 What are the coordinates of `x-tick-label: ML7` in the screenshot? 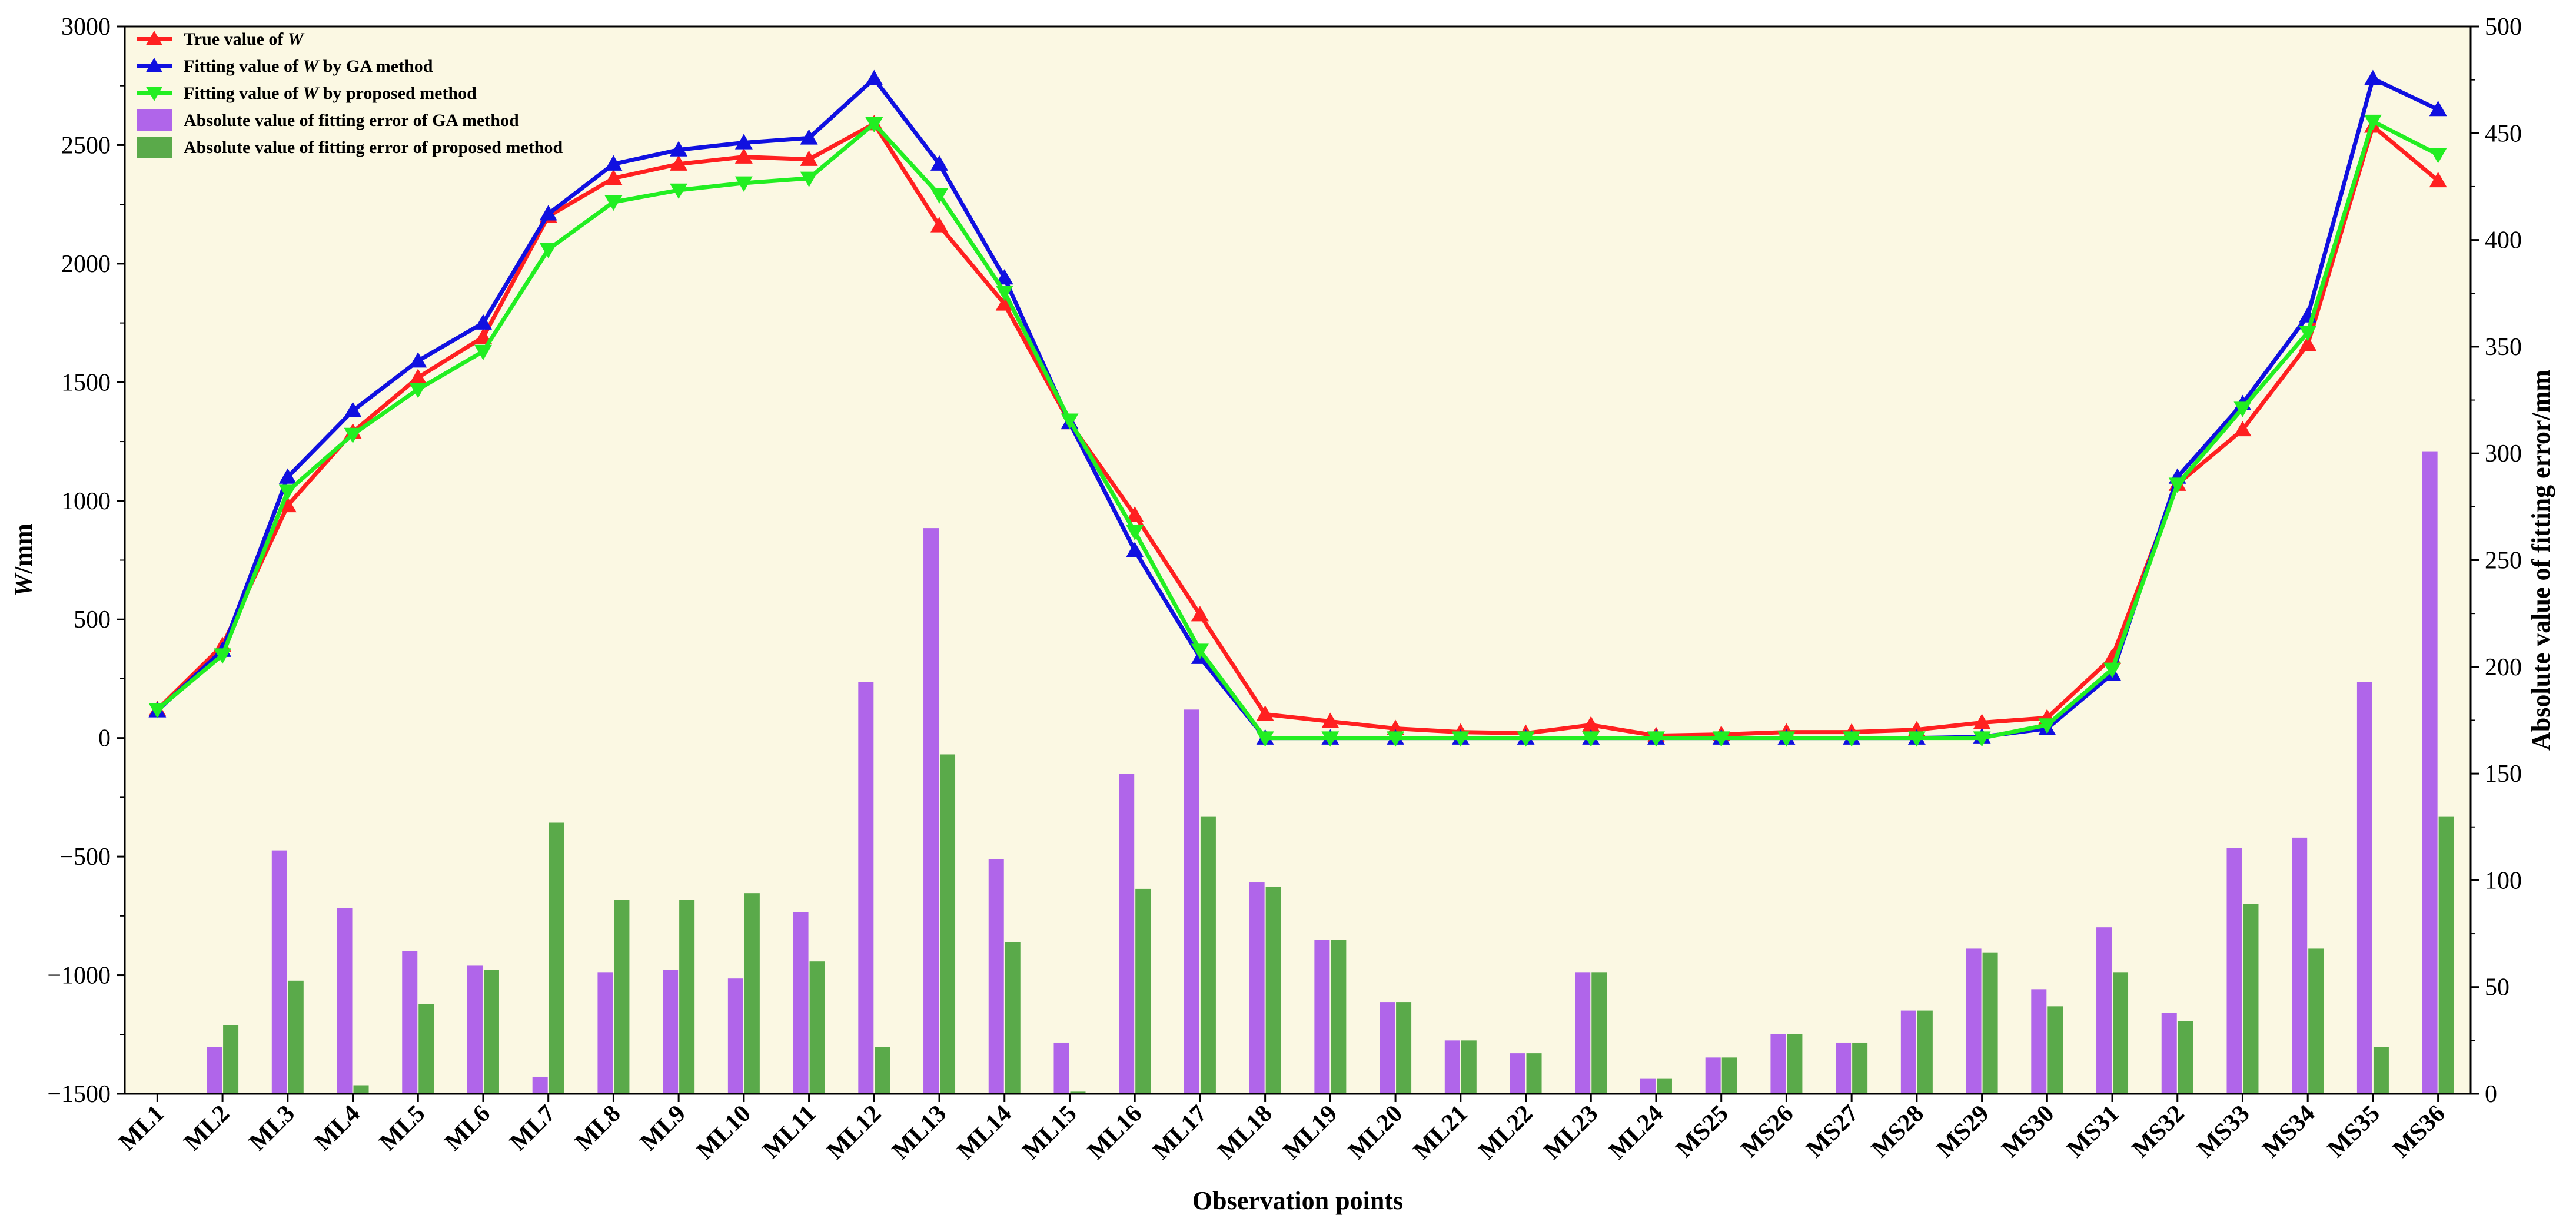 It's located at (533, 1128).